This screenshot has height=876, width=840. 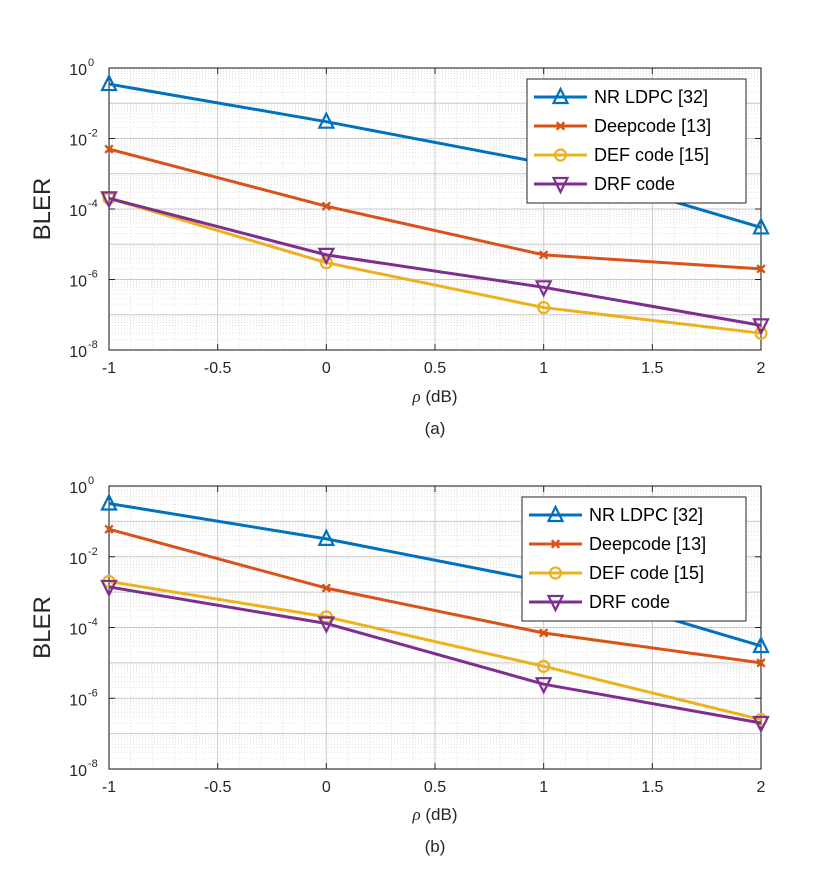 I want to click on legend-box, so click(x=636, y=141).